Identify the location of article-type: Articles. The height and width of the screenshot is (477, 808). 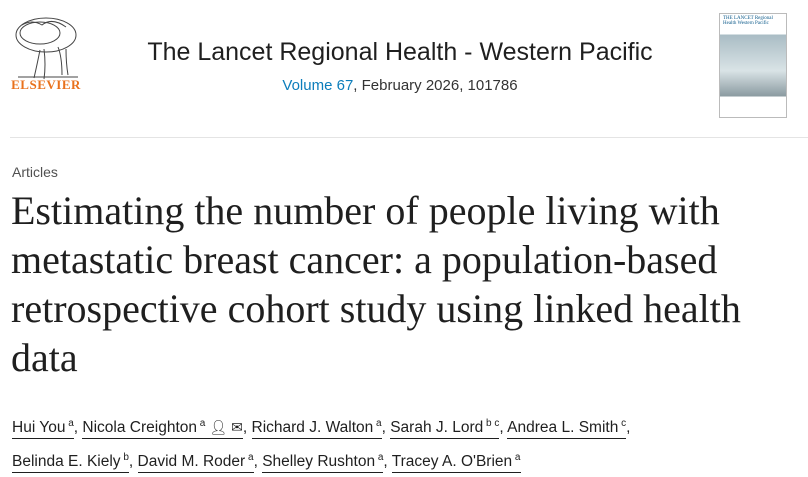
(35, 172).